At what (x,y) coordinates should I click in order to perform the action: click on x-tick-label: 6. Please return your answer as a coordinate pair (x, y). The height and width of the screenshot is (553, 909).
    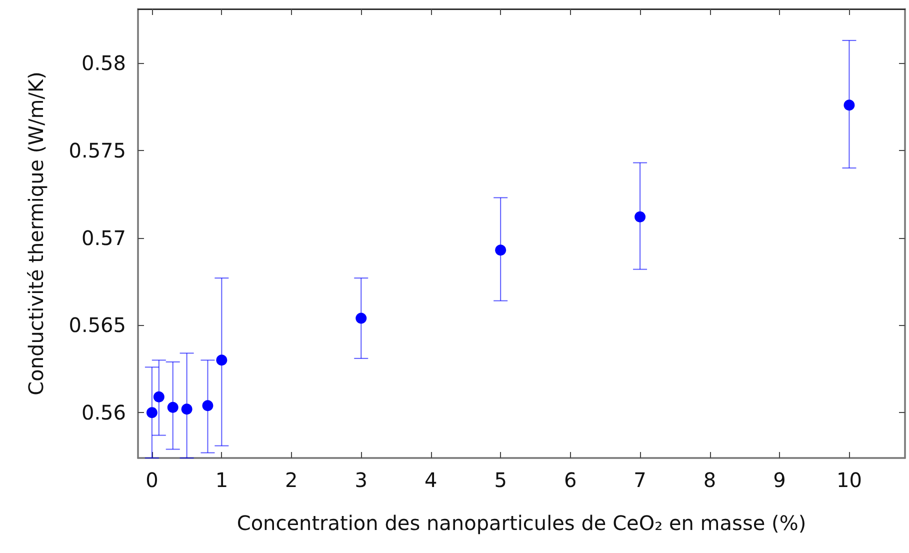
    Looking at the image, I should click on (570, 480).